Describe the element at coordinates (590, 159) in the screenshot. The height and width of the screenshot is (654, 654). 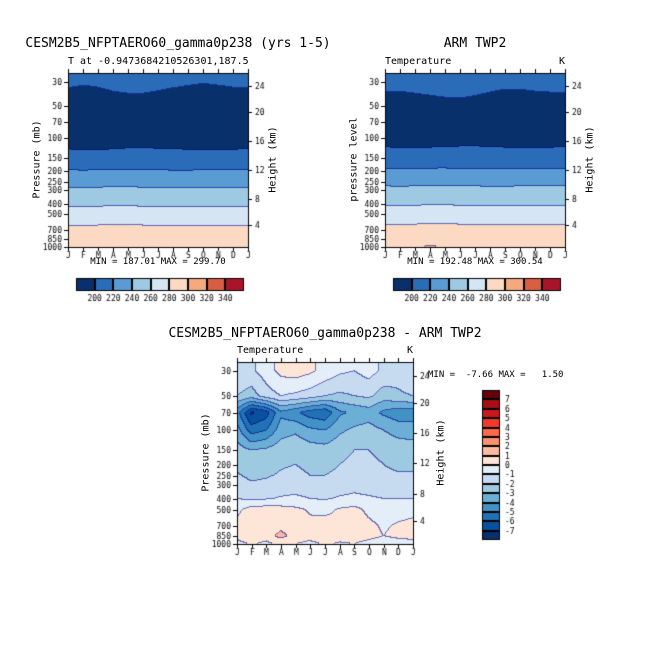
I see `panel2-yaxis-right-title: Height (km)` at that location.